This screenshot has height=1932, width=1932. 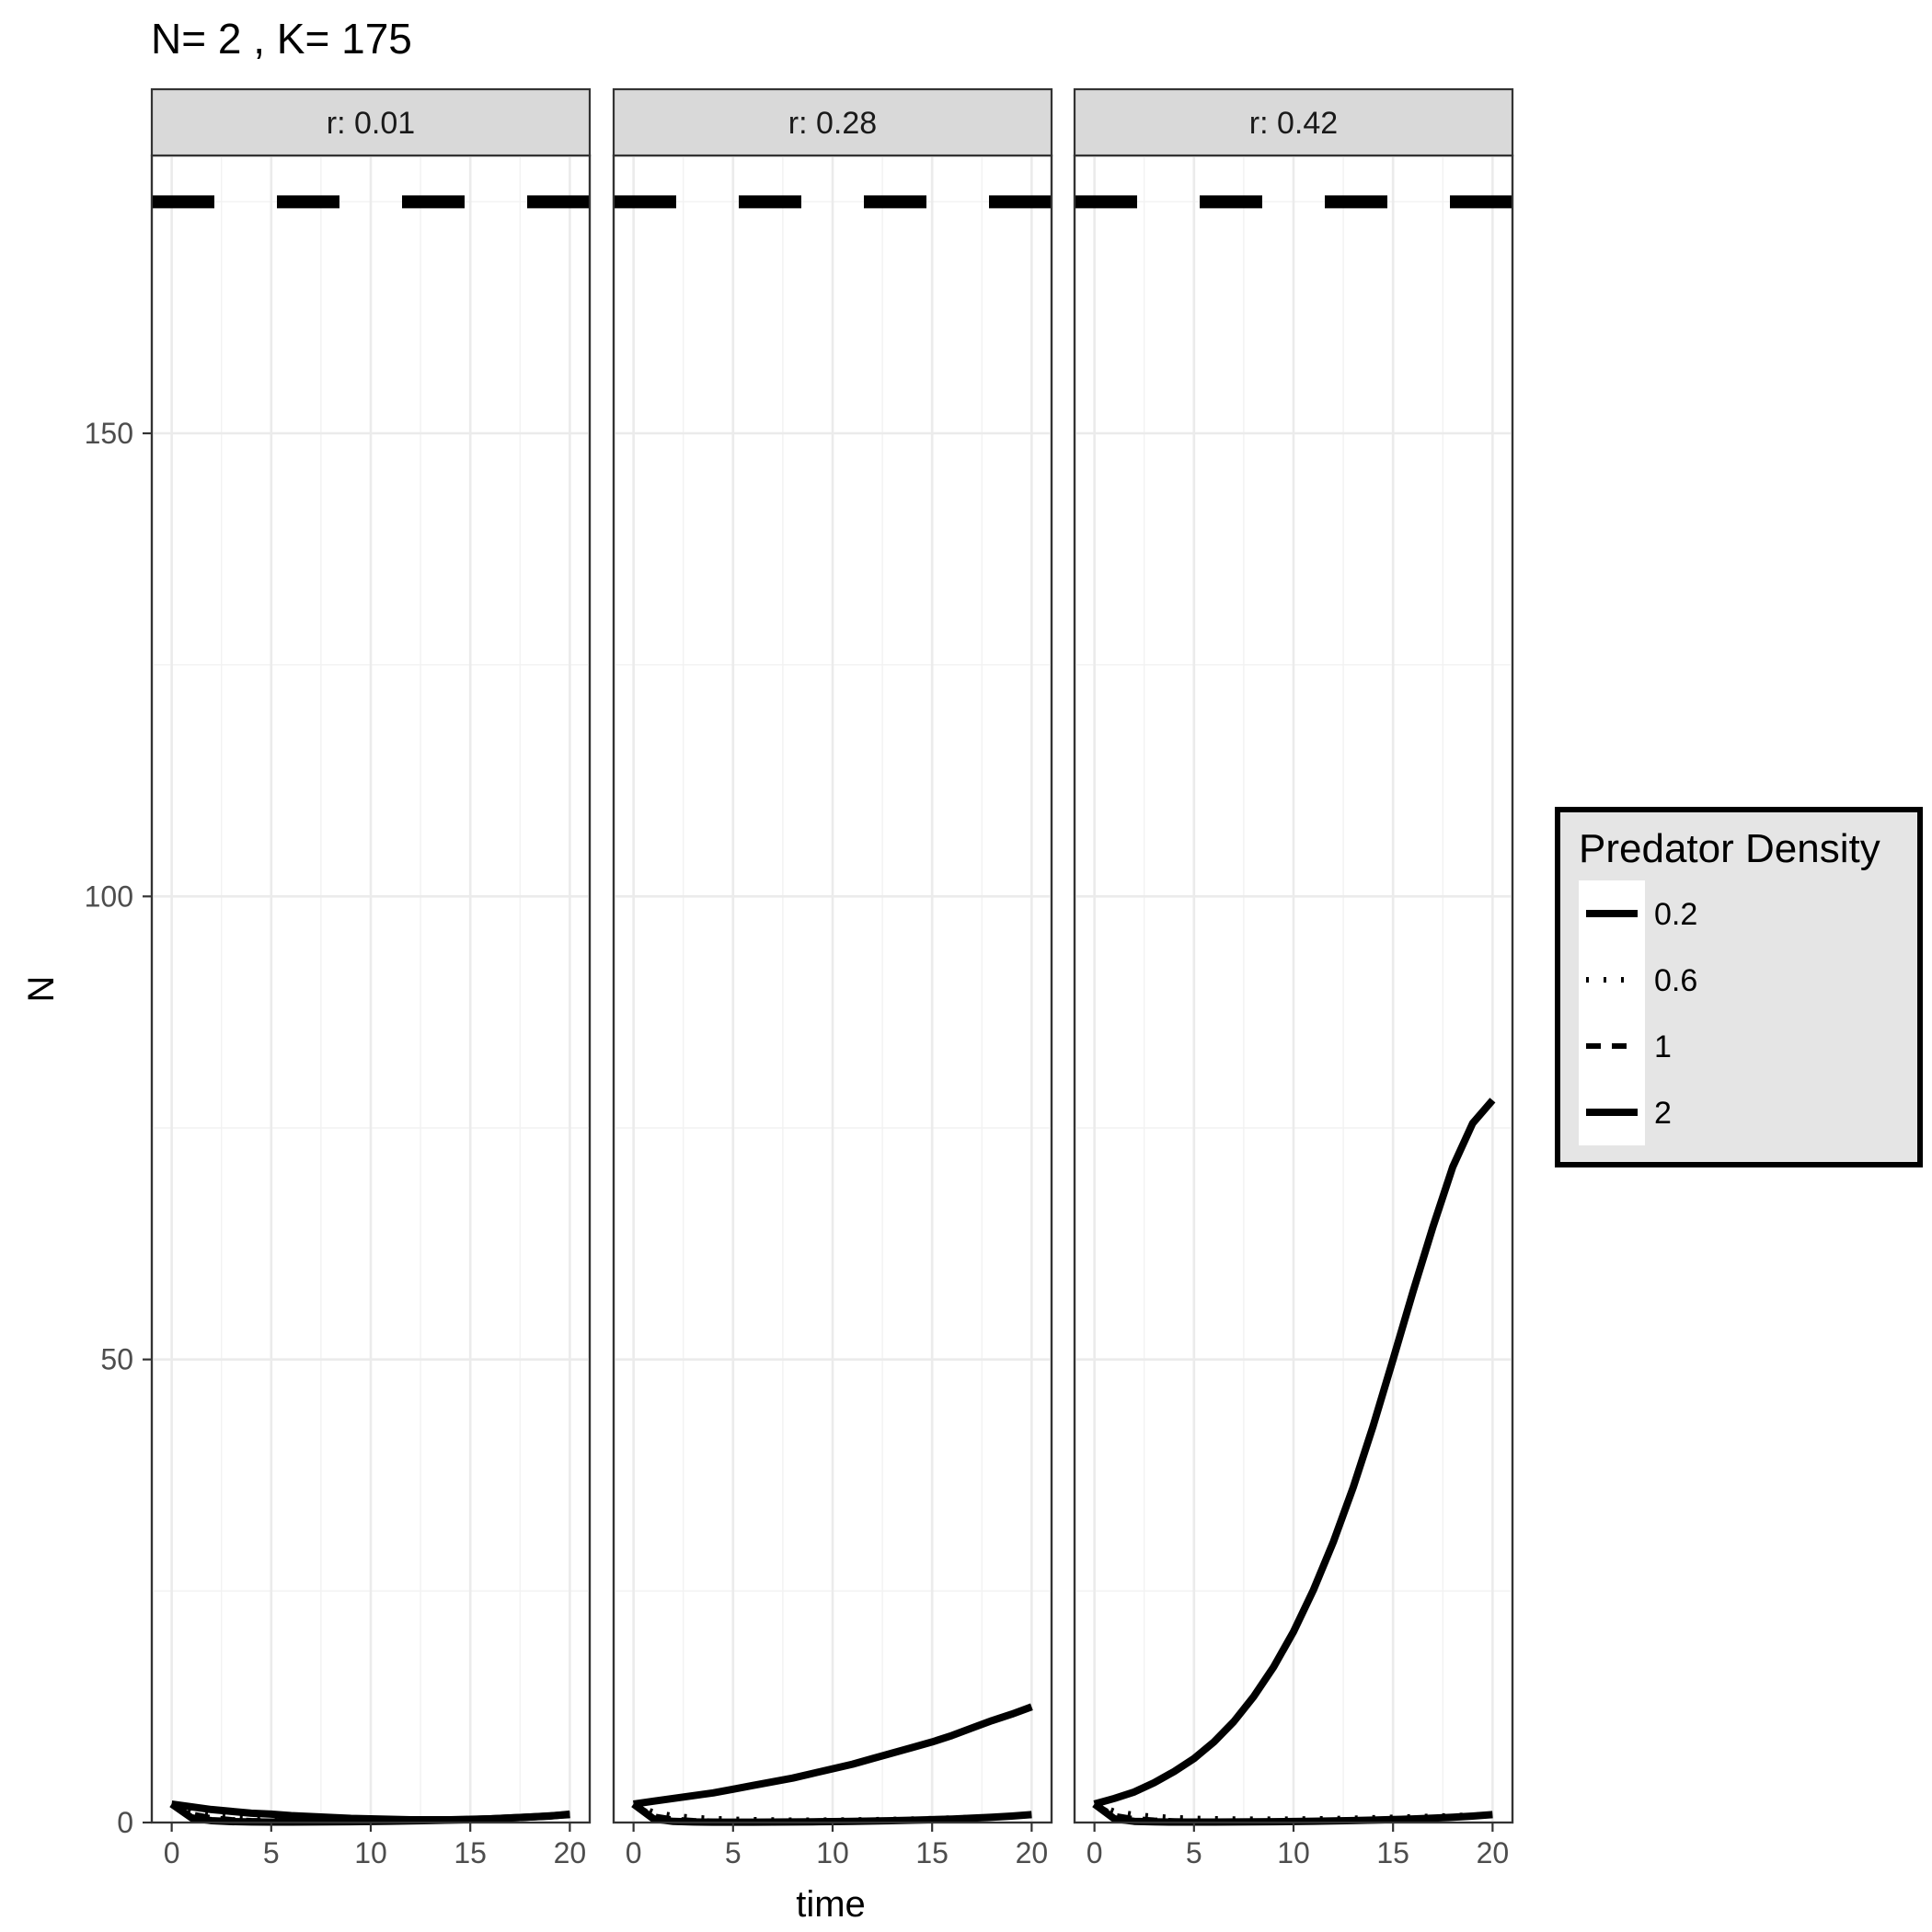 What do you see at coordinates (1663, 1113) in the screenshot?
I see `legend-label: 2` at bounding box center [1663, 1113].